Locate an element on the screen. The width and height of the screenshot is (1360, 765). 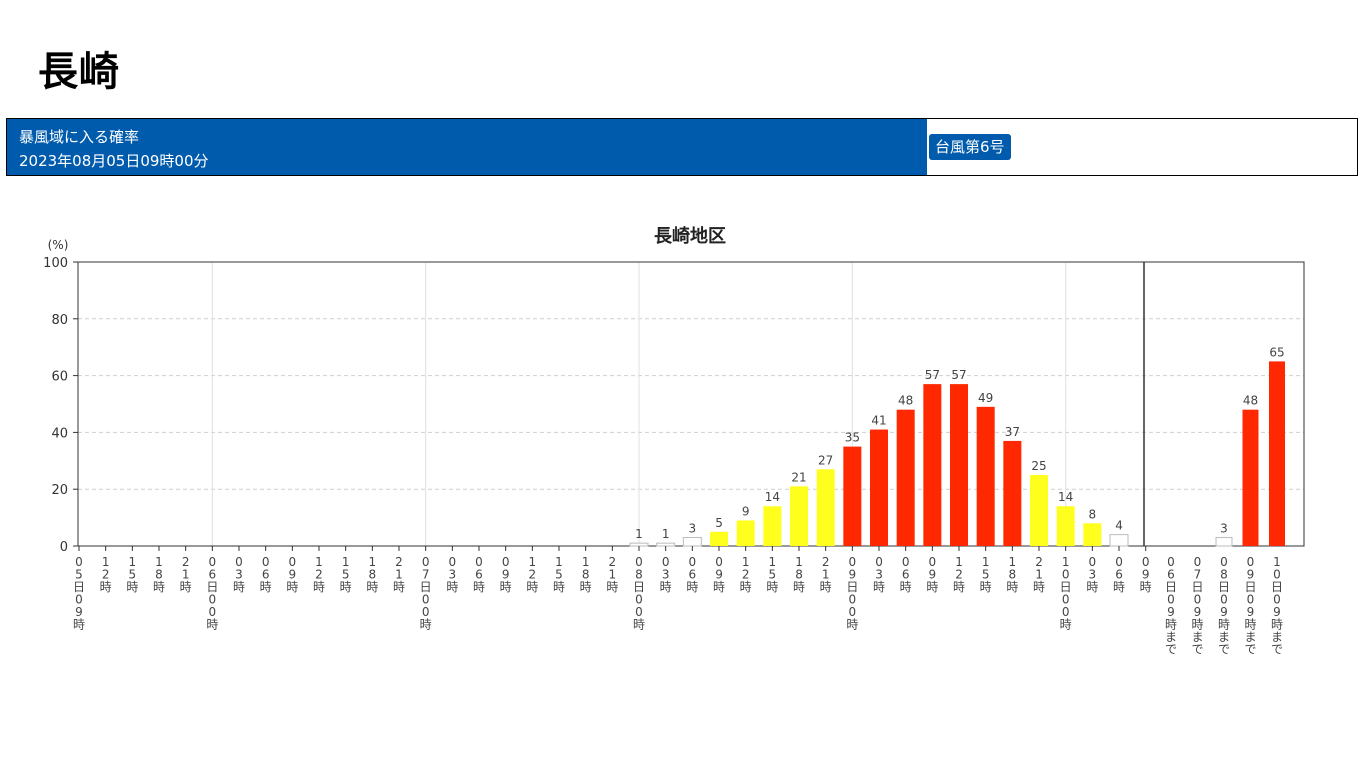
bar-data-label: 27 is located at coordinates (825, 460).